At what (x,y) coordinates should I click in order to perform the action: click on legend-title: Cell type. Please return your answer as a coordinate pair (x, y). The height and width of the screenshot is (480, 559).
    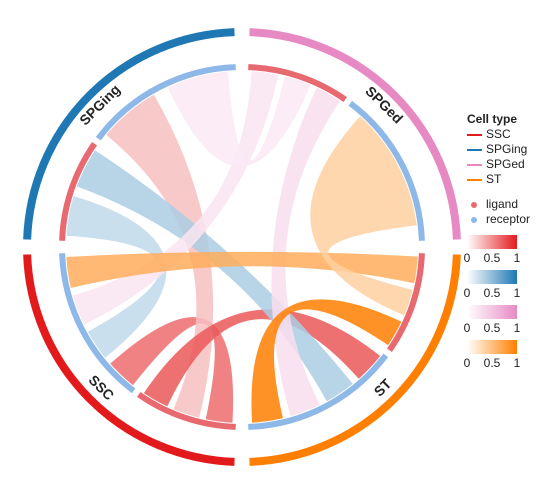
    Looking at the image, I should click on (492, 119).